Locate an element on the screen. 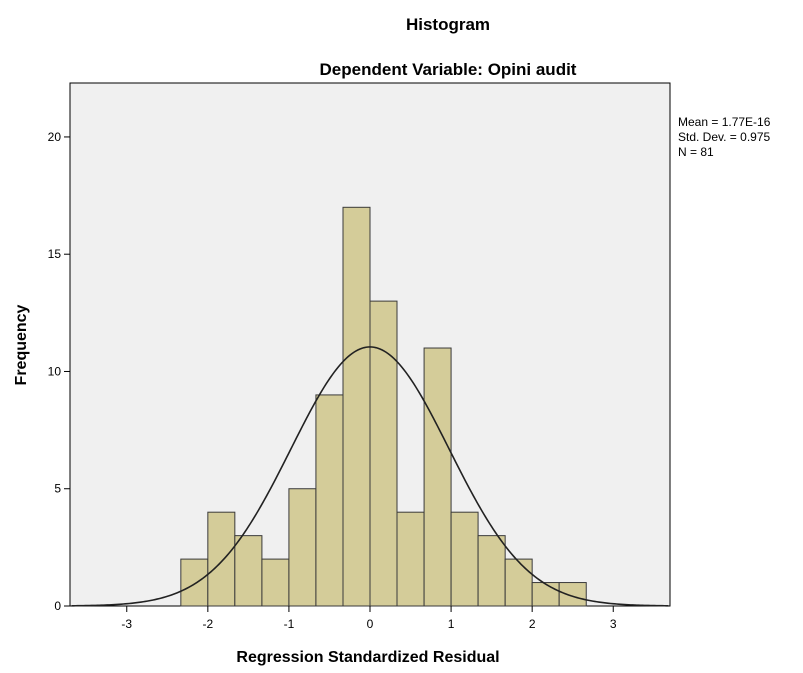 Image resolution: width=803 pixels, height=673 pixels. stats-n: N = 81 is located at coordinates (696, 152).